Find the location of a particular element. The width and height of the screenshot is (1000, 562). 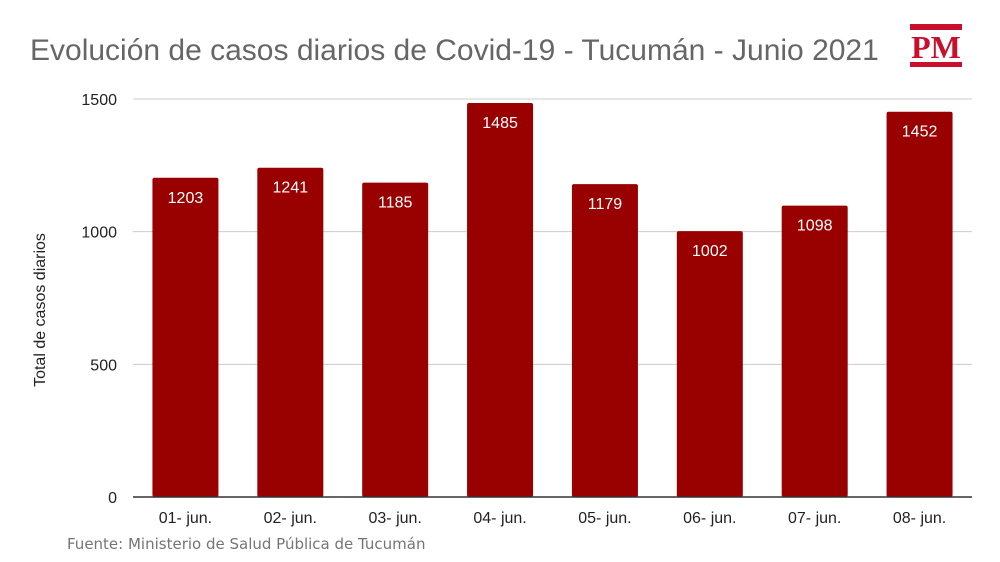

y-axis-label: Total de casos diarios is located at coordinates (40, 310).